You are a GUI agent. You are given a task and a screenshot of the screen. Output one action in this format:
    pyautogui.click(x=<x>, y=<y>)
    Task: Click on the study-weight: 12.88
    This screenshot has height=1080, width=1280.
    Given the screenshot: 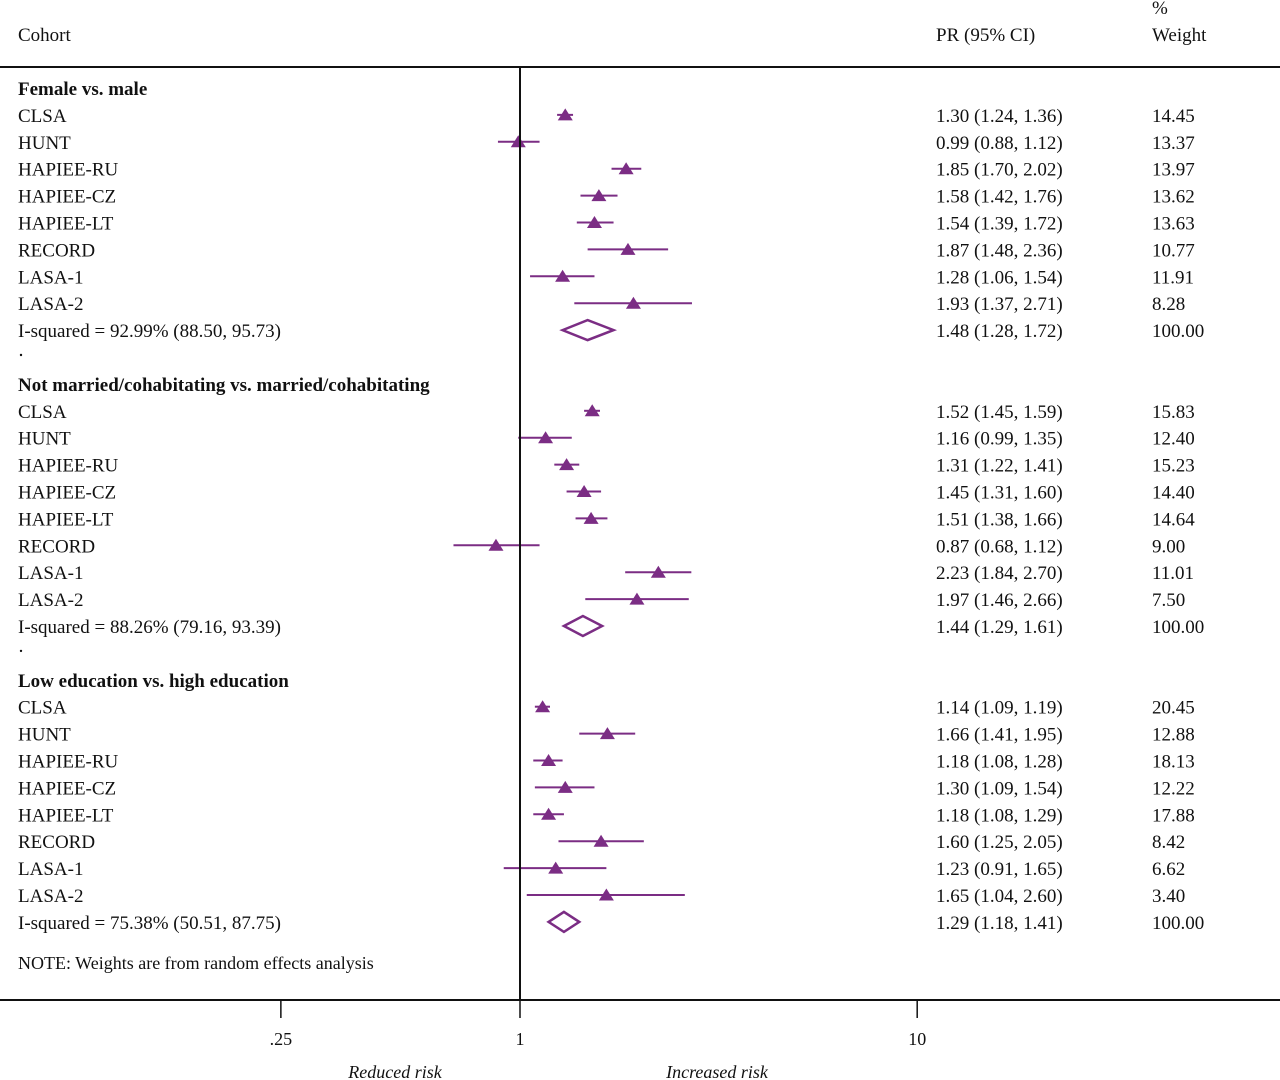 What is the action you would take?
    pyautogui.click(x=1173, y=735)
    